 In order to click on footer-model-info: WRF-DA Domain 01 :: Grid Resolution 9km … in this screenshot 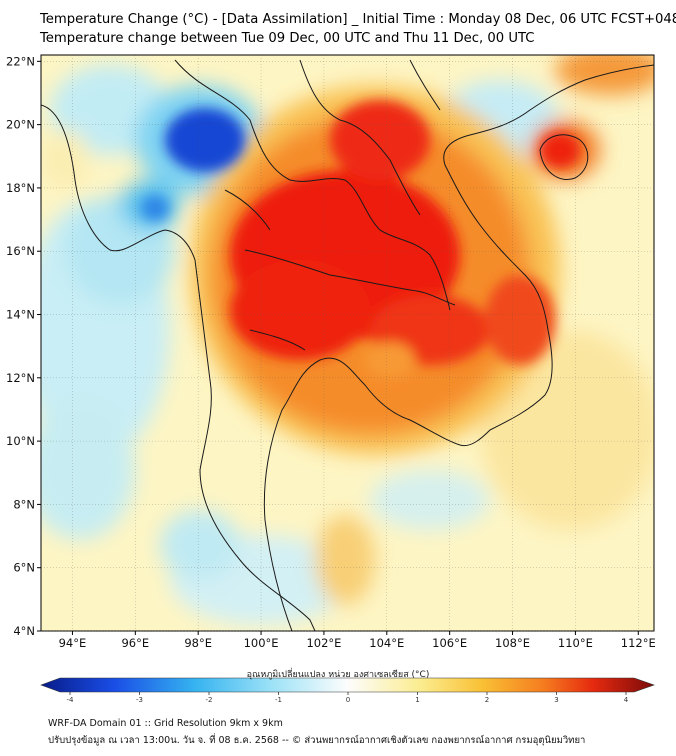, I will do `click(165, 723)`.